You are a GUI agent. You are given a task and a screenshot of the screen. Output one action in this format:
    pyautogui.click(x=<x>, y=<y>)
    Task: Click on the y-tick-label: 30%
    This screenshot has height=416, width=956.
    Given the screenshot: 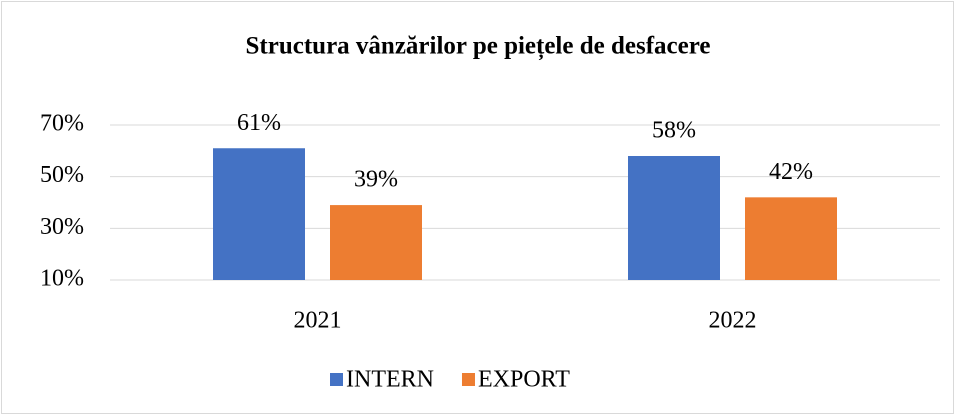 What is the action you would take?
    pyautogui.click(x=62, y=227)
    